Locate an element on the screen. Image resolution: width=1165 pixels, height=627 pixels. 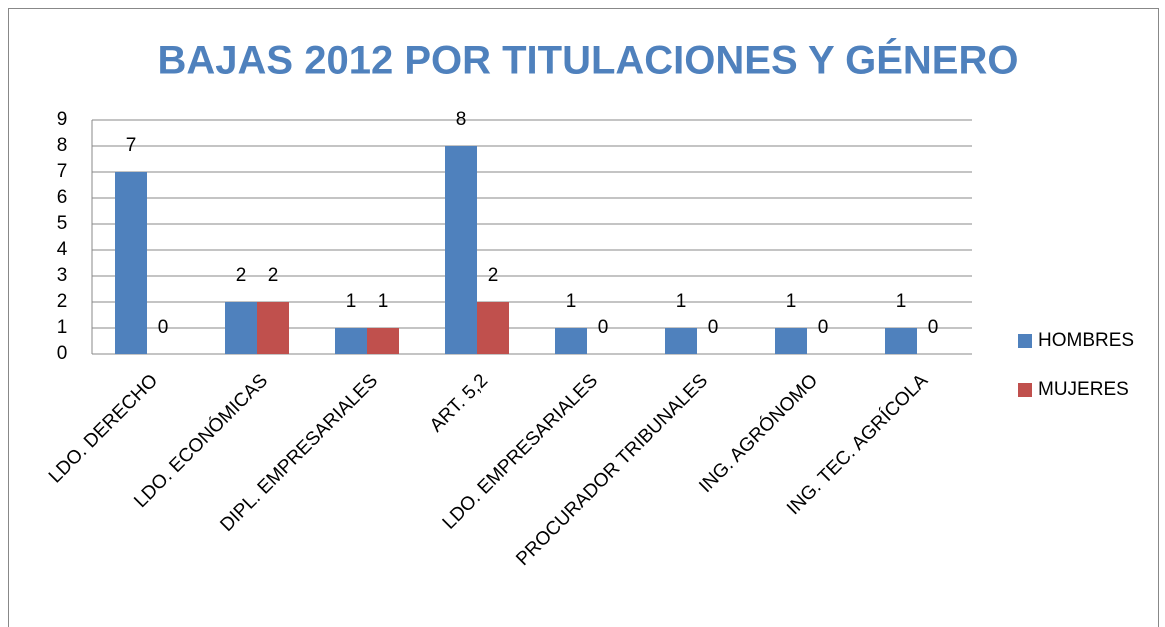
y-tick-label: 2 is located at coordinates (62, 301).